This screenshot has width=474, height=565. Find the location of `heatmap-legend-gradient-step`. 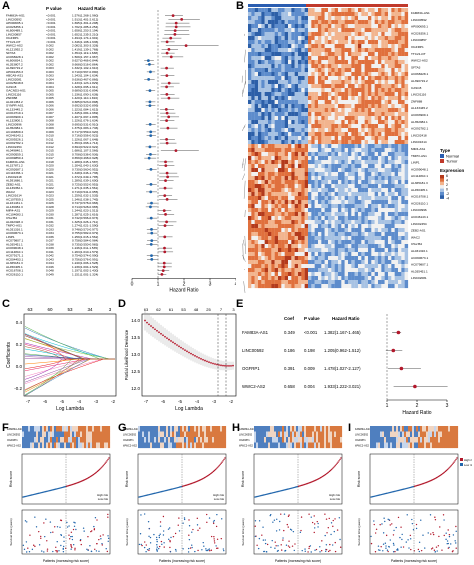

heatmap-legend-gradient-step is located at coordinates (442, 190).